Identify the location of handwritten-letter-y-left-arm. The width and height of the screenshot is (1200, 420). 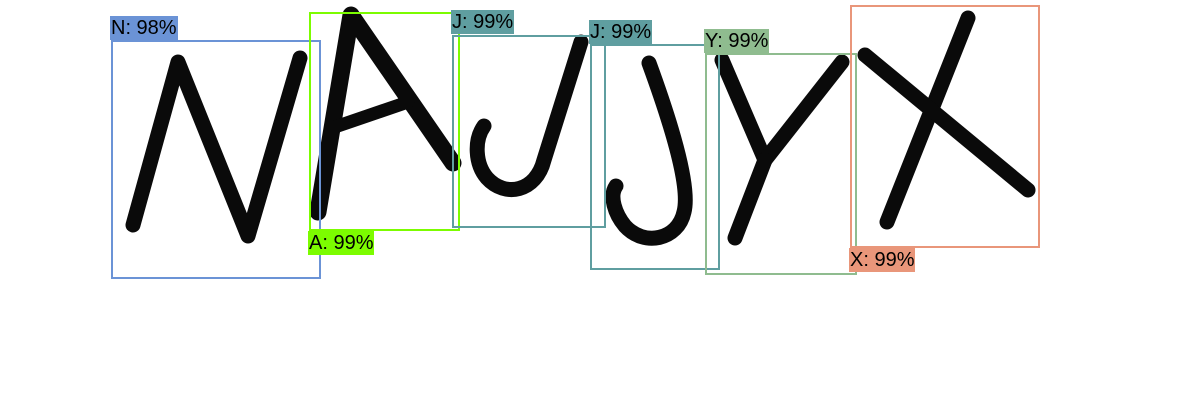
(743, 110).